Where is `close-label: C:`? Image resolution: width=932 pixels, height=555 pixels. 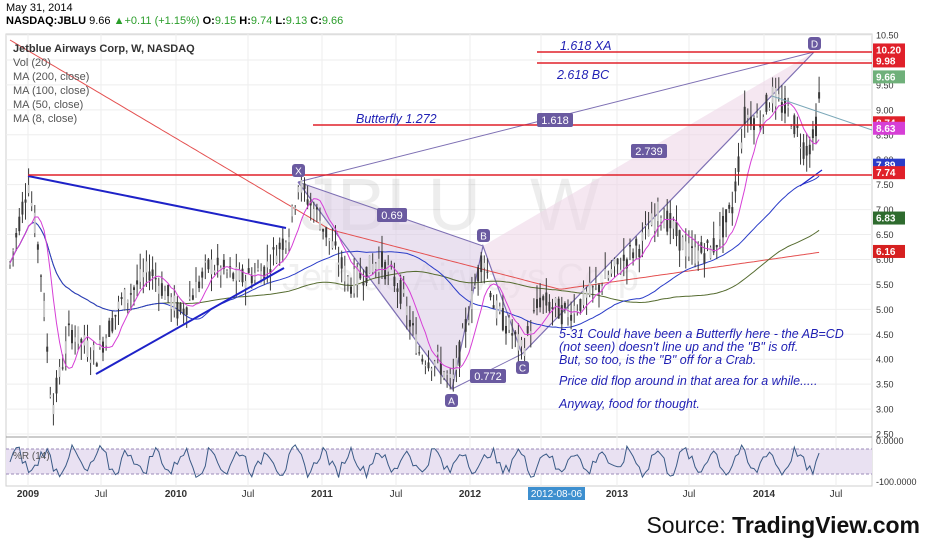
close-label: C: is located at coordinates (316, 21).